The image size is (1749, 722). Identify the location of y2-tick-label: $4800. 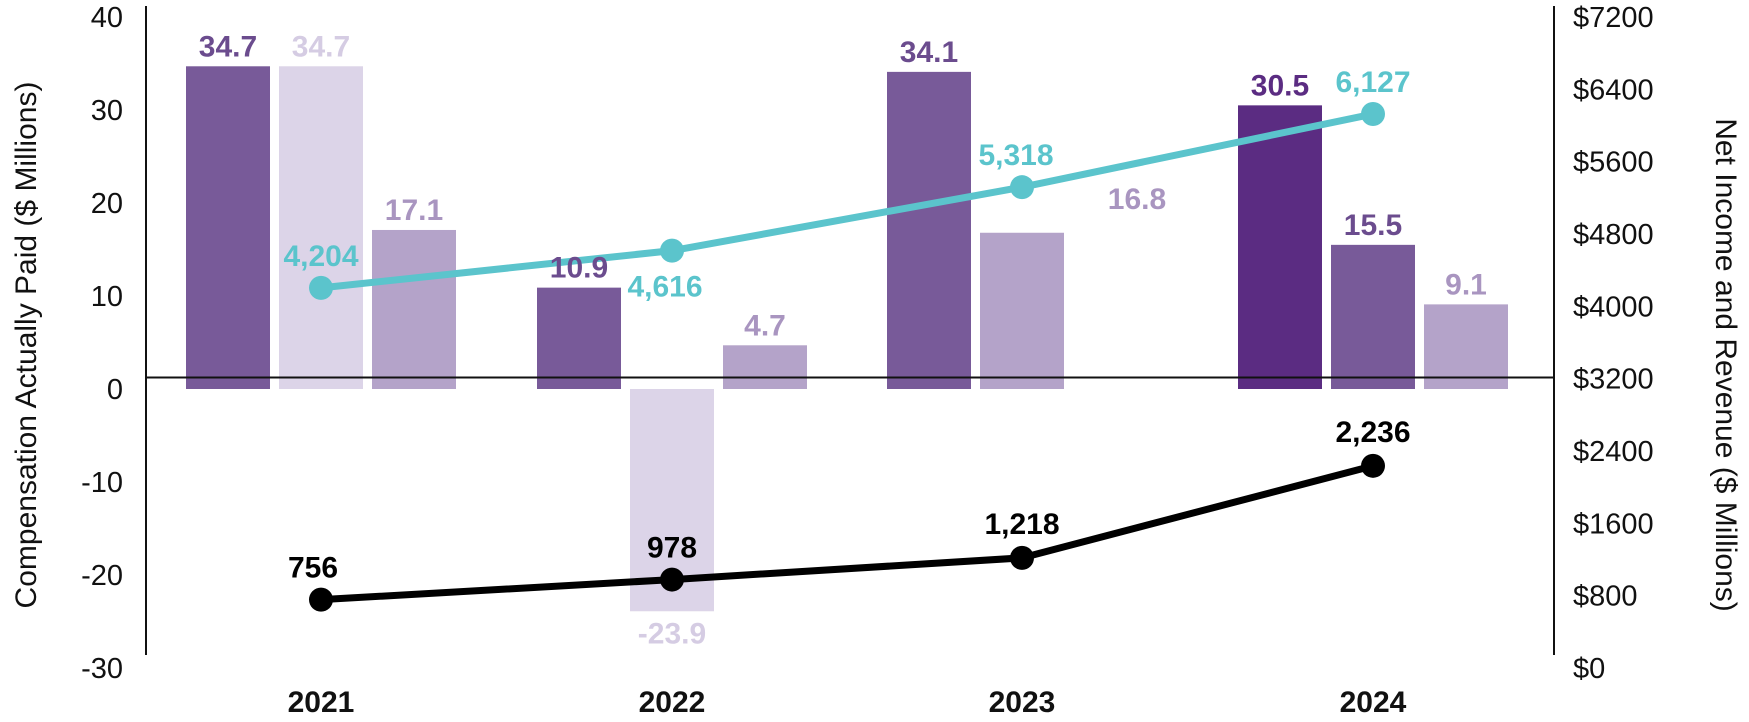
(1613, 235).